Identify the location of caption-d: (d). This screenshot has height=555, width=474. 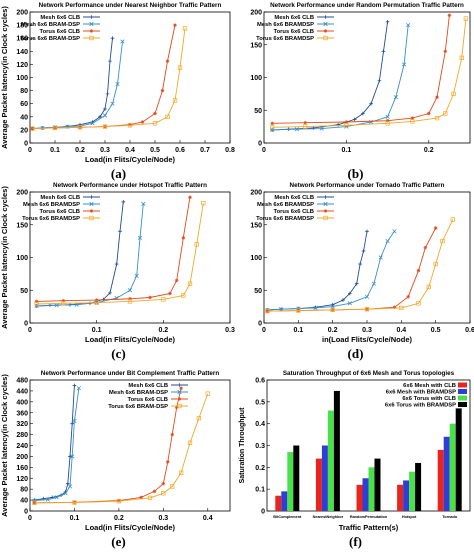
(355, 353).